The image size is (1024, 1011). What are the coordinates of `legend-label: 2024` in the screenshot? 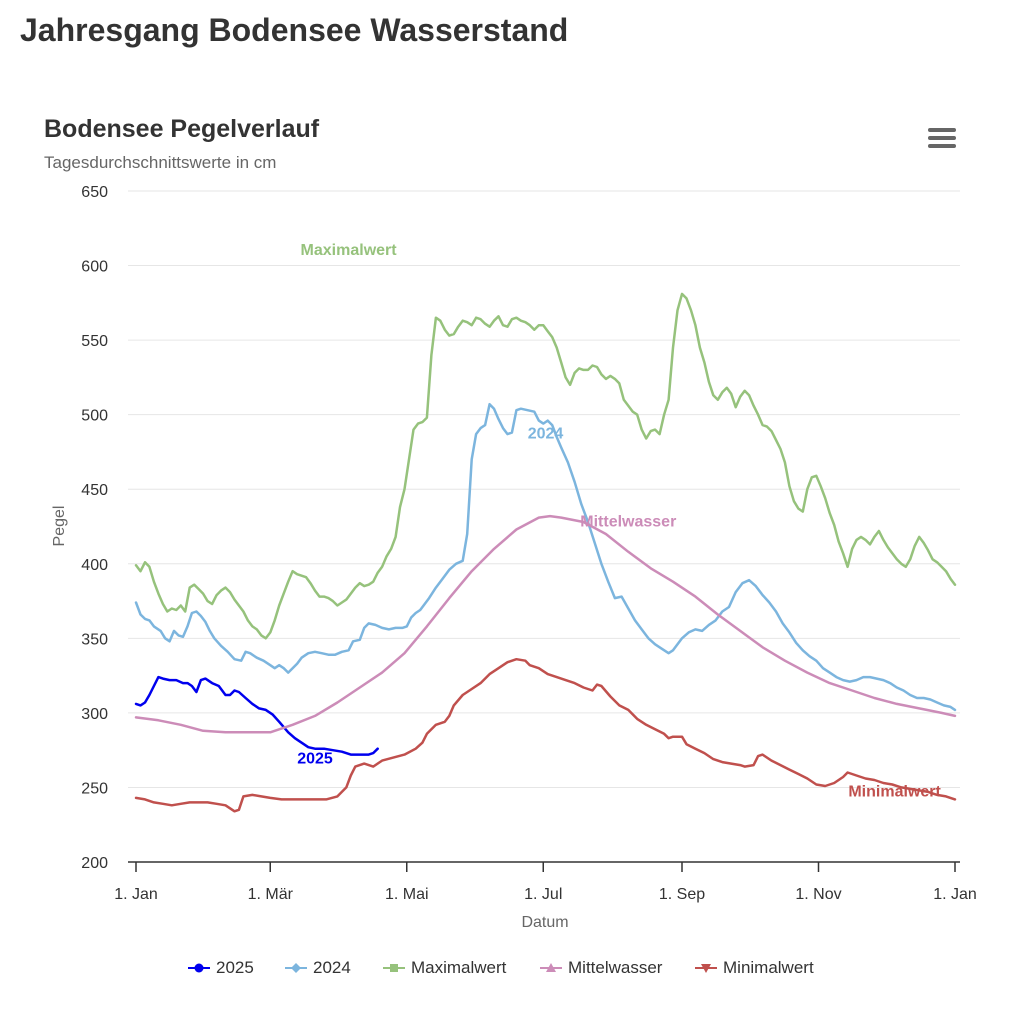 It's located at (332, 967).